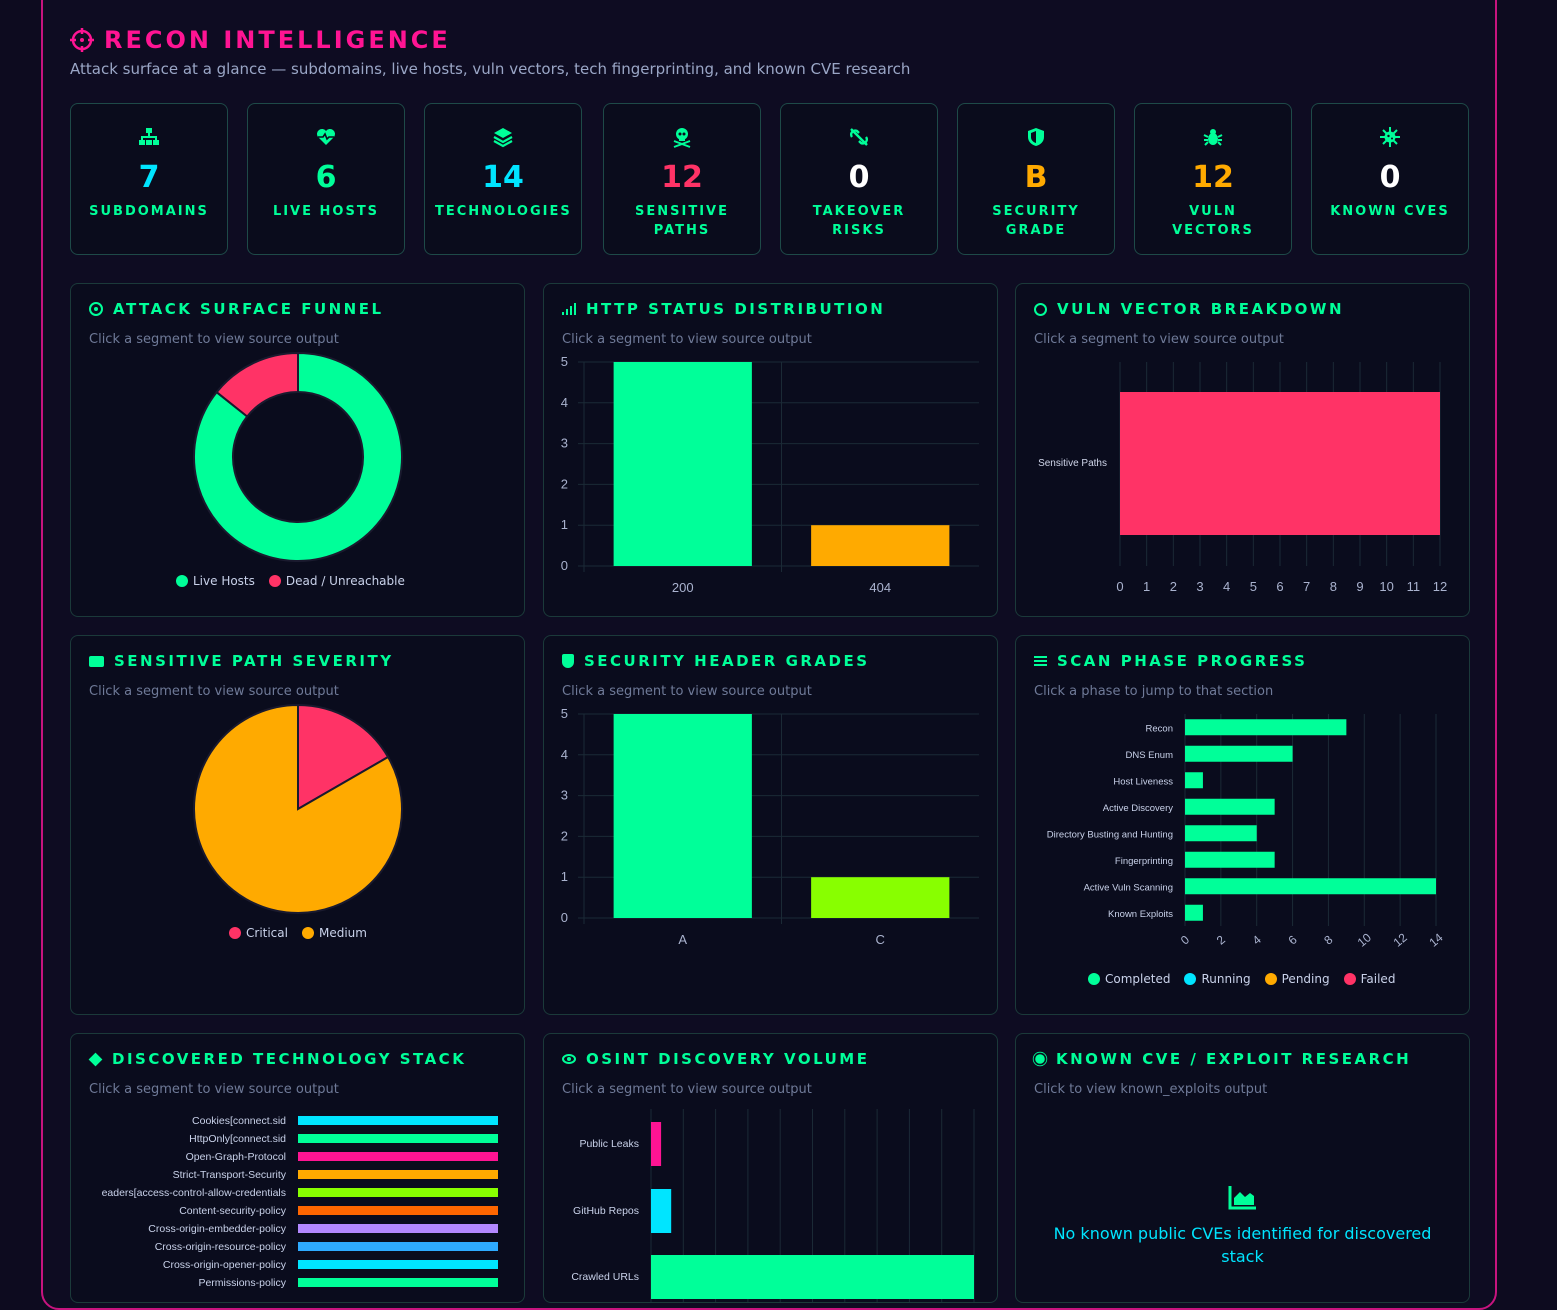  I want to click on legend-item: Critical, so click(258, 933).